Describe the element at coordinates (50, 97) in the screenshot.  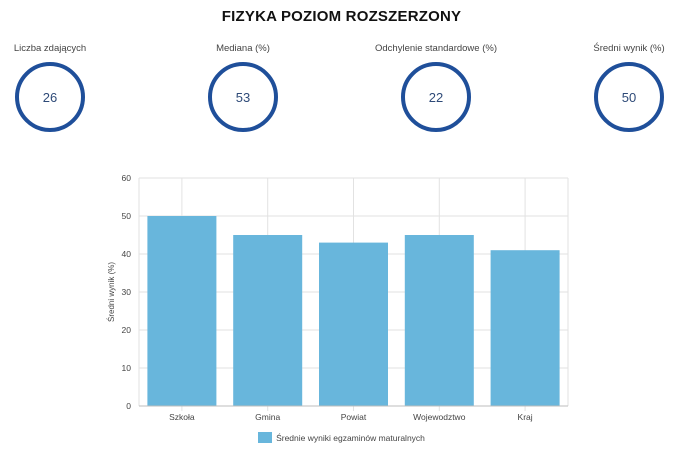
I see `stat-circle: 26` at that location.